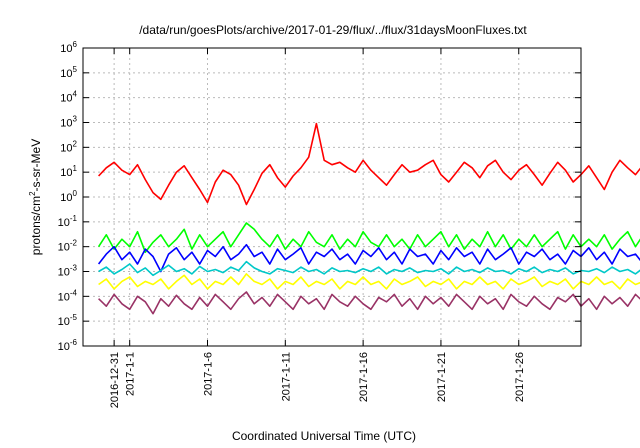  What do you see at coordinates (74, 243) in the screenshot?
I see `y-tick-label-exp: -2` at bounding box center [74, 243].